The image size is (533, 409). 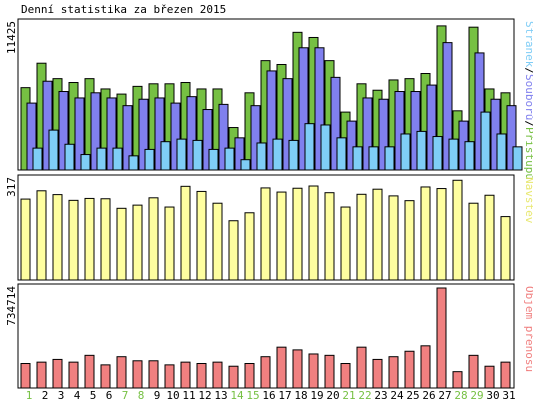 I want to click on legend-entry: /, so click(x=528, y=123).